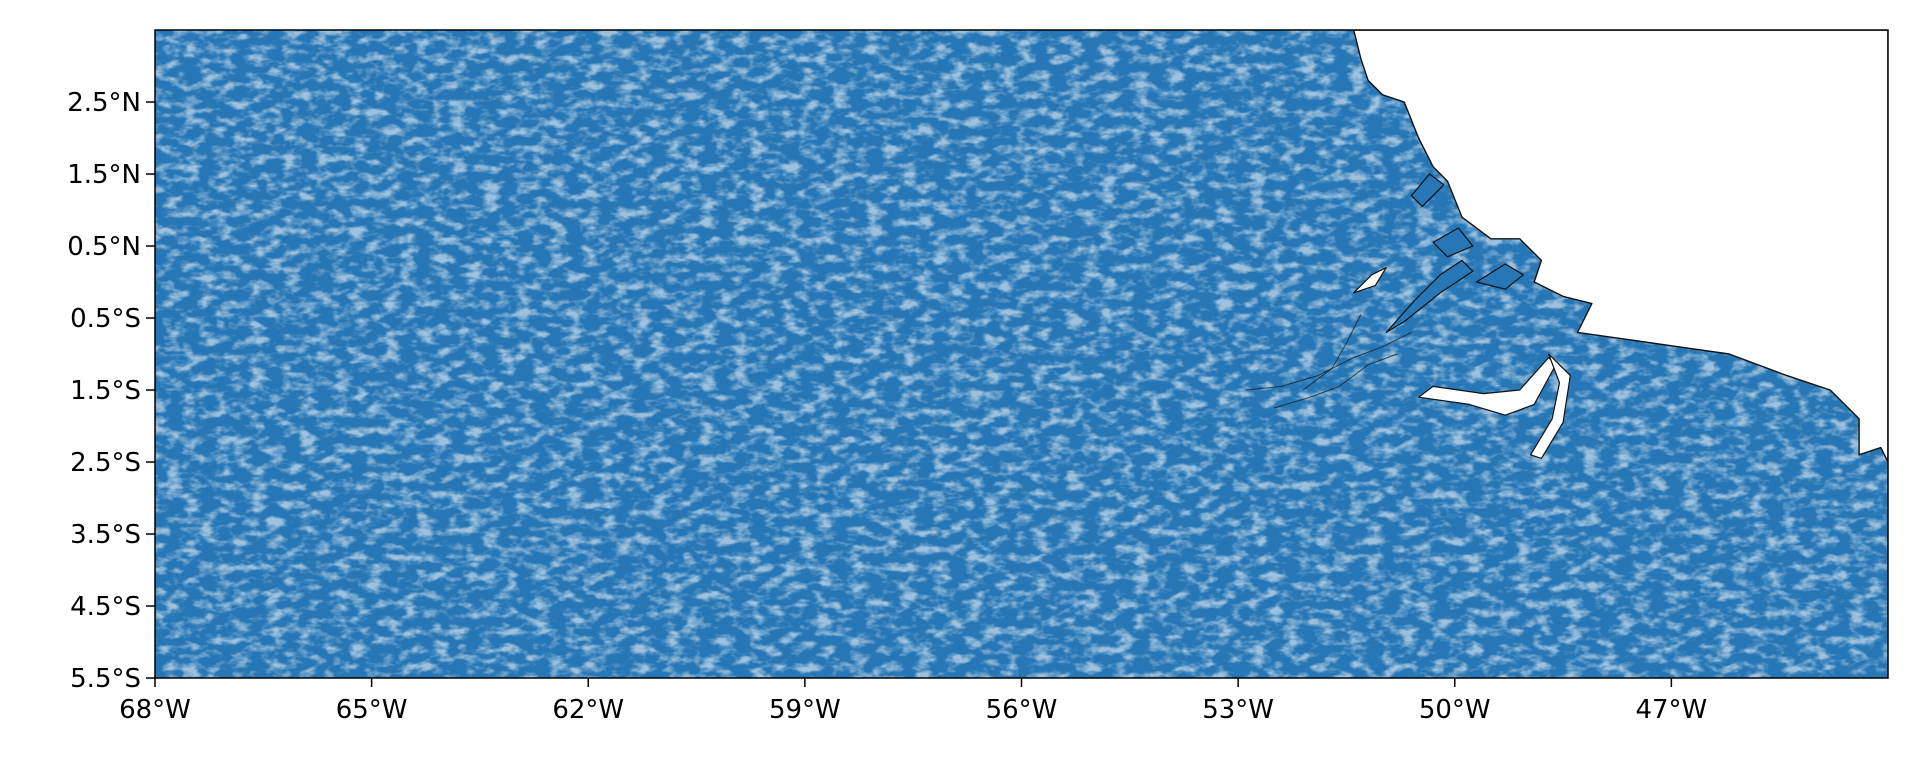 This screenshot has height=769, width=1910. I want to click on x-tick-label-1: 65°W, so click(372, 710).